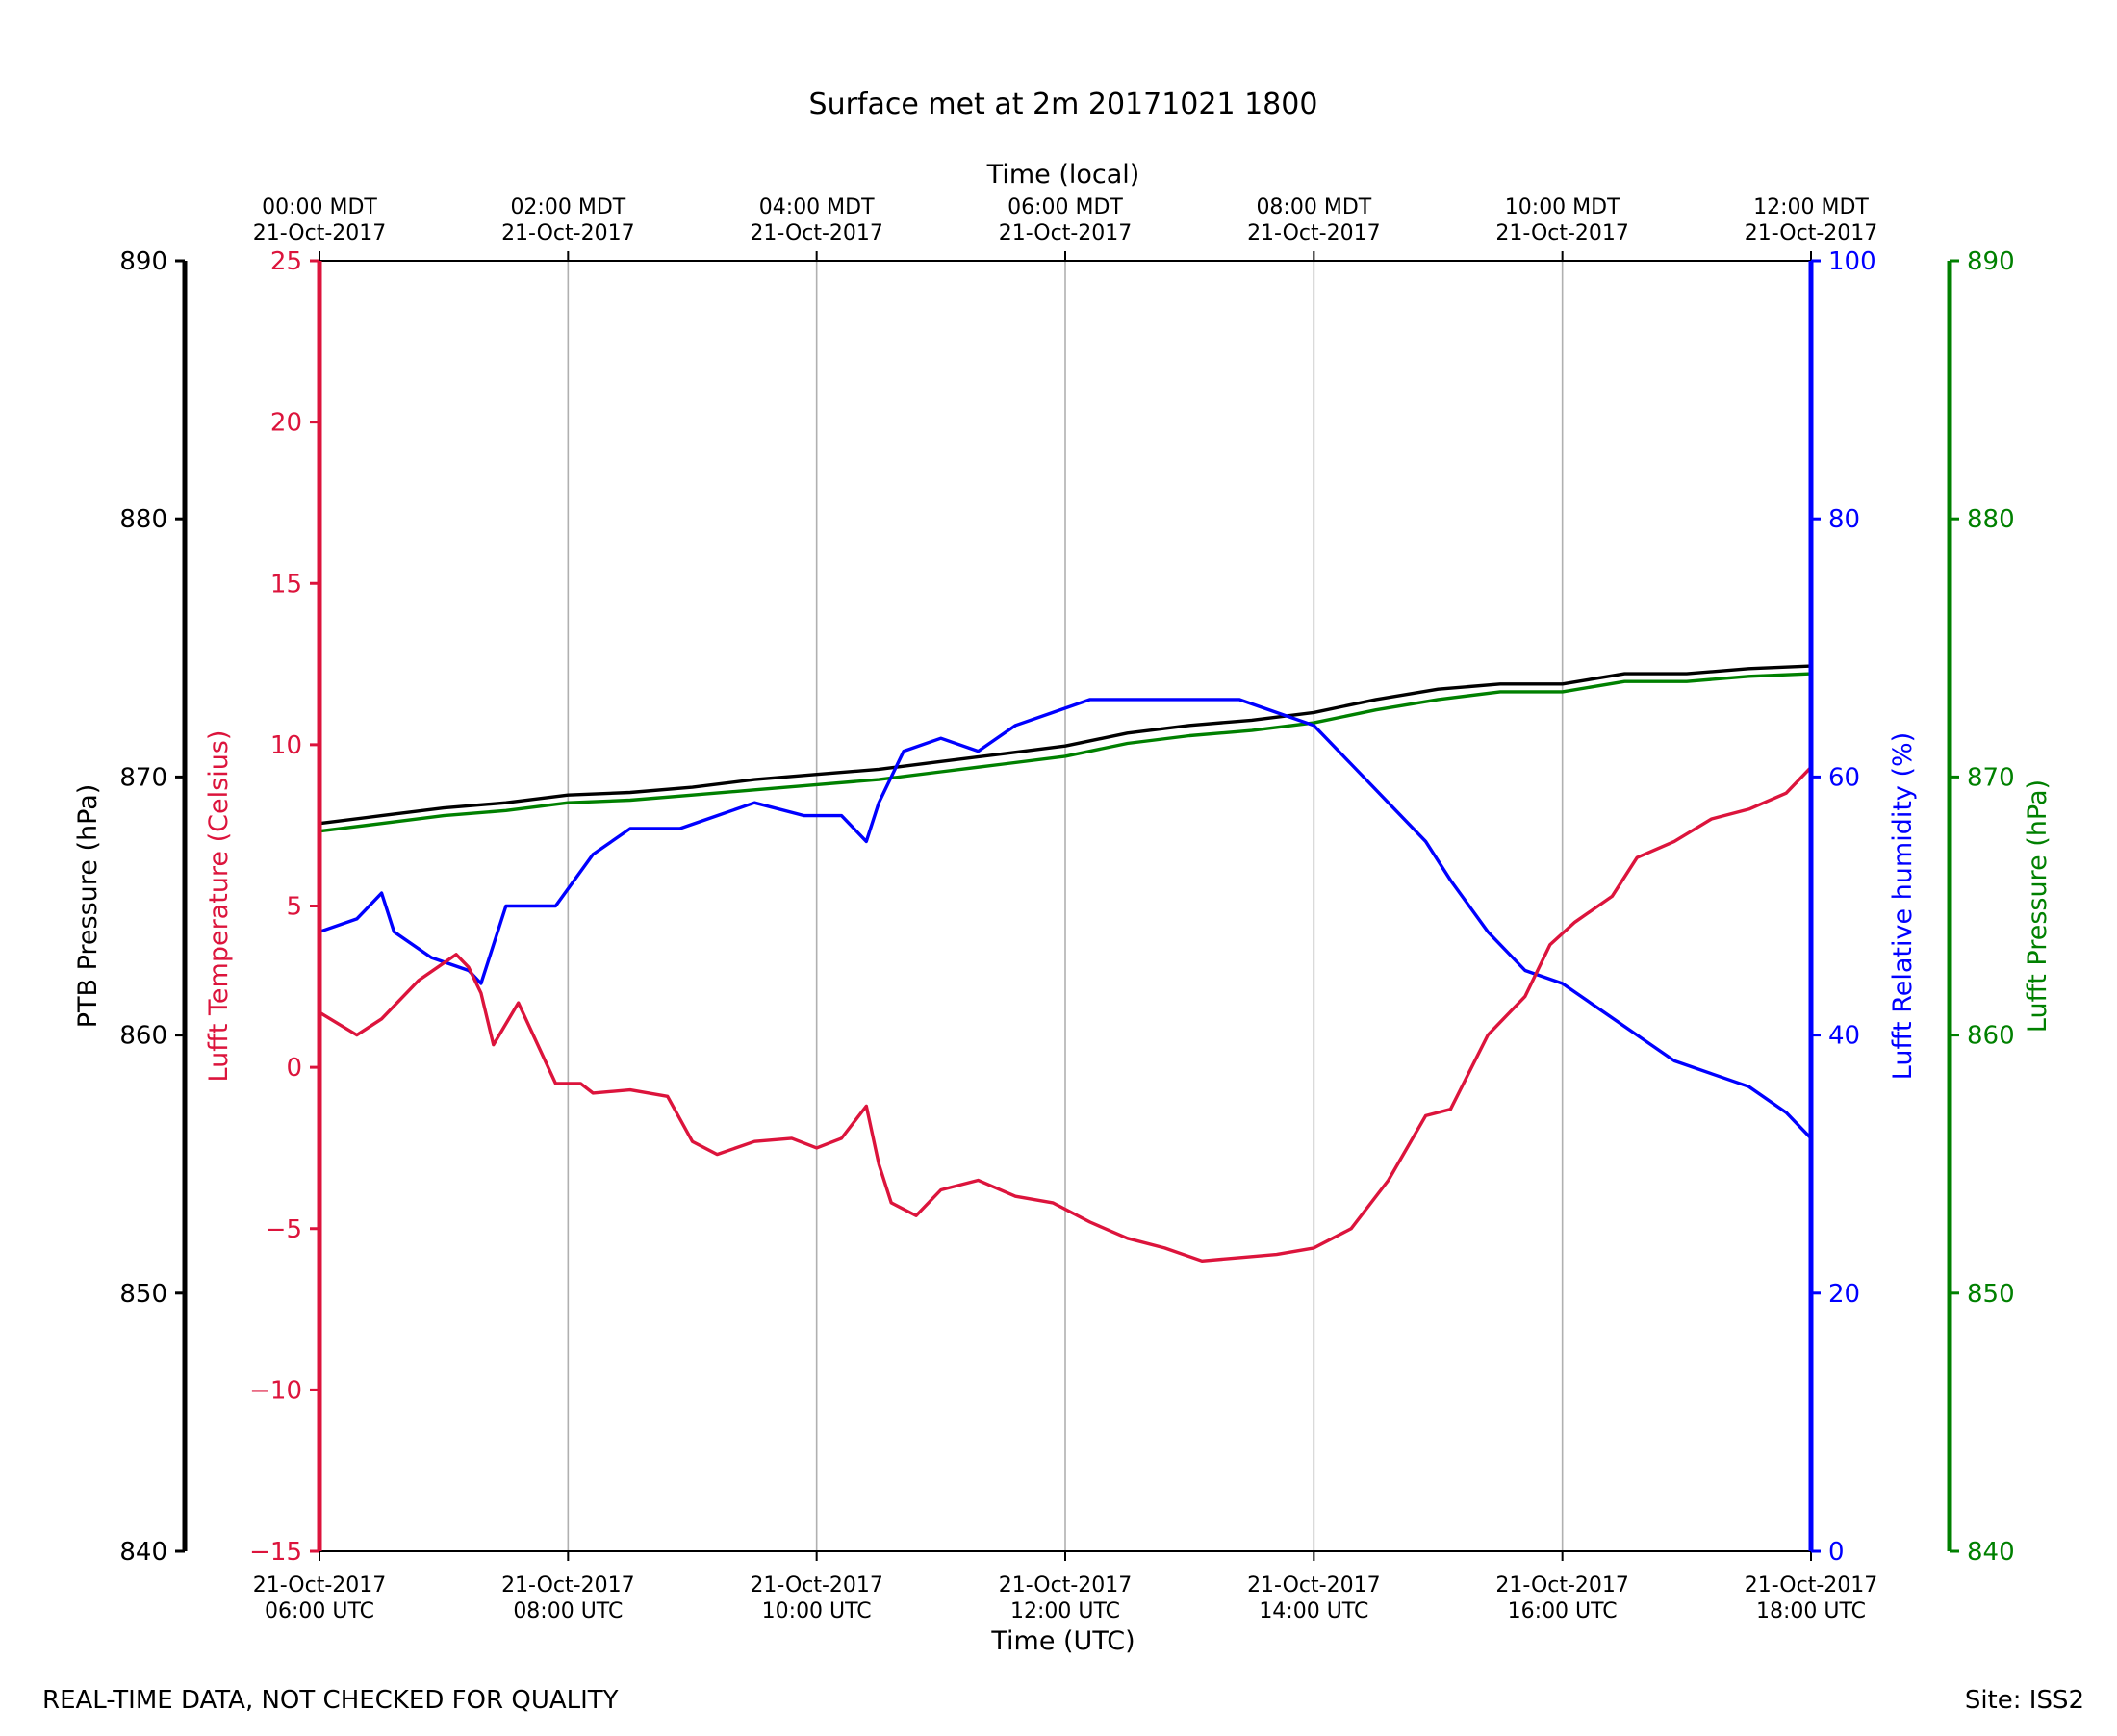 This screenshot has width=2117, height=1736. I want to click on y-tick-label-temp-5: 10, so click(286, 745).